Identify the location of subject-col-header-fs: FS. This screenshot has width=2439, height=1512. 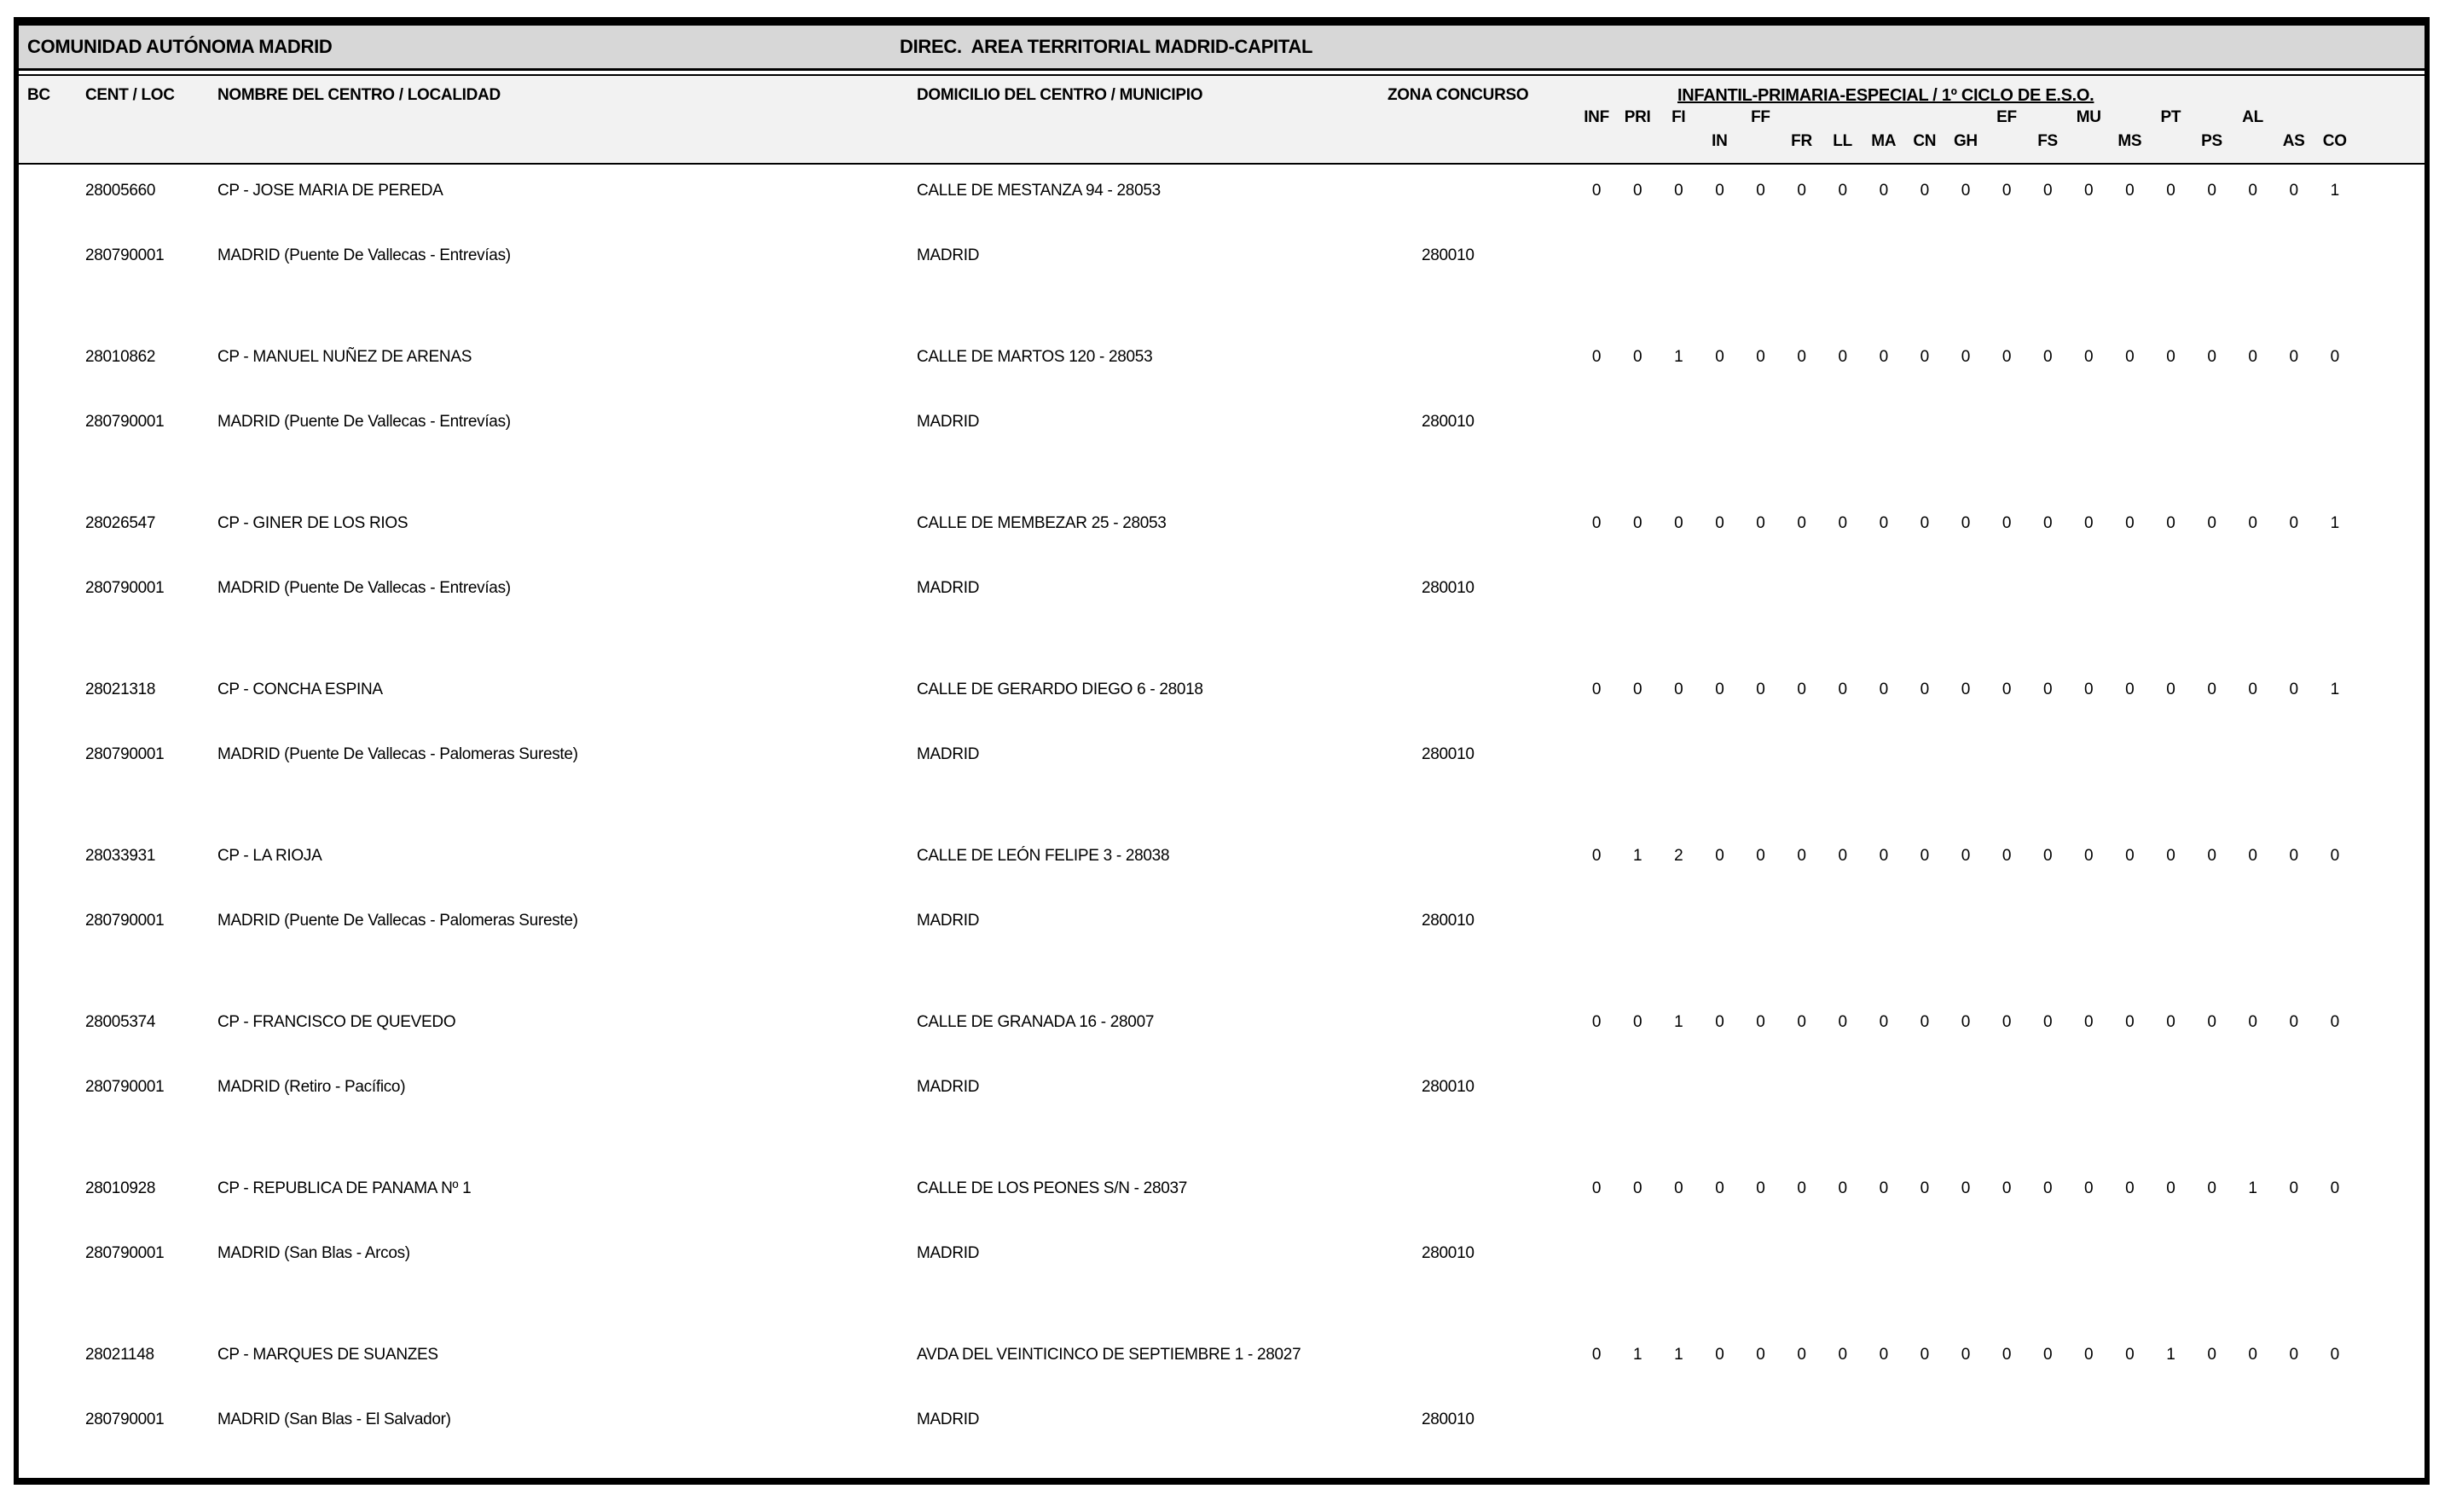
(2048, 141).